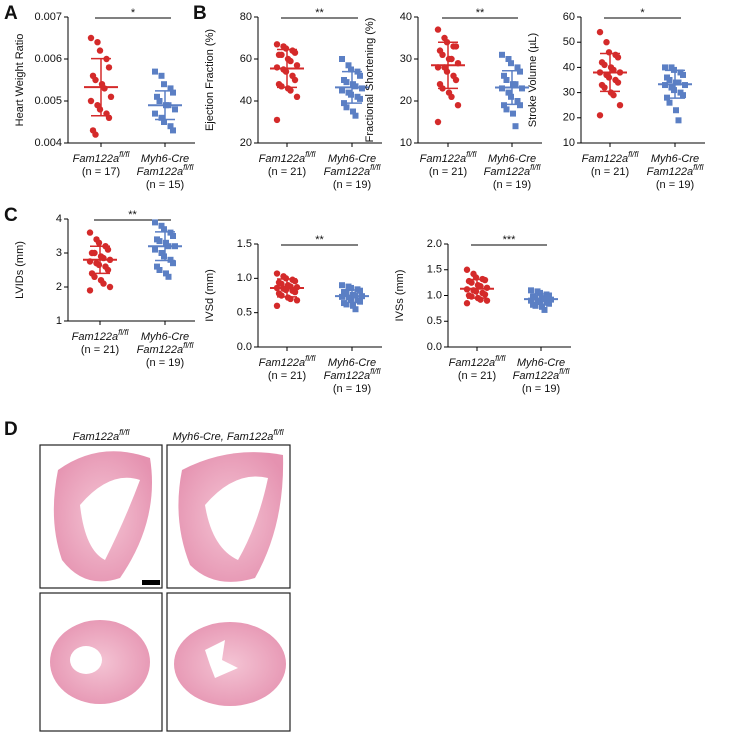 Image resolution: width=729 pixels, height=740 pixels. Describe the element at coordinates (222, 437) in the screenshot. I see `label-text: Myh6-Cre, Fam122a` at that location.